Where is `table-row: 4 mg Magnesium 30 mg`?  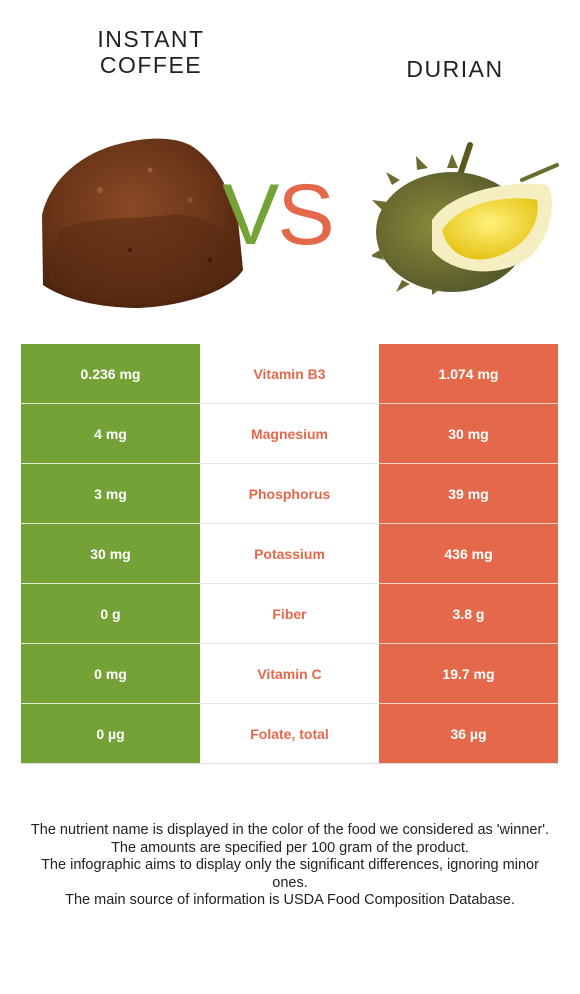
table-row: 4 mg Magnesium 30 mg is located at coordinates (289, 434).